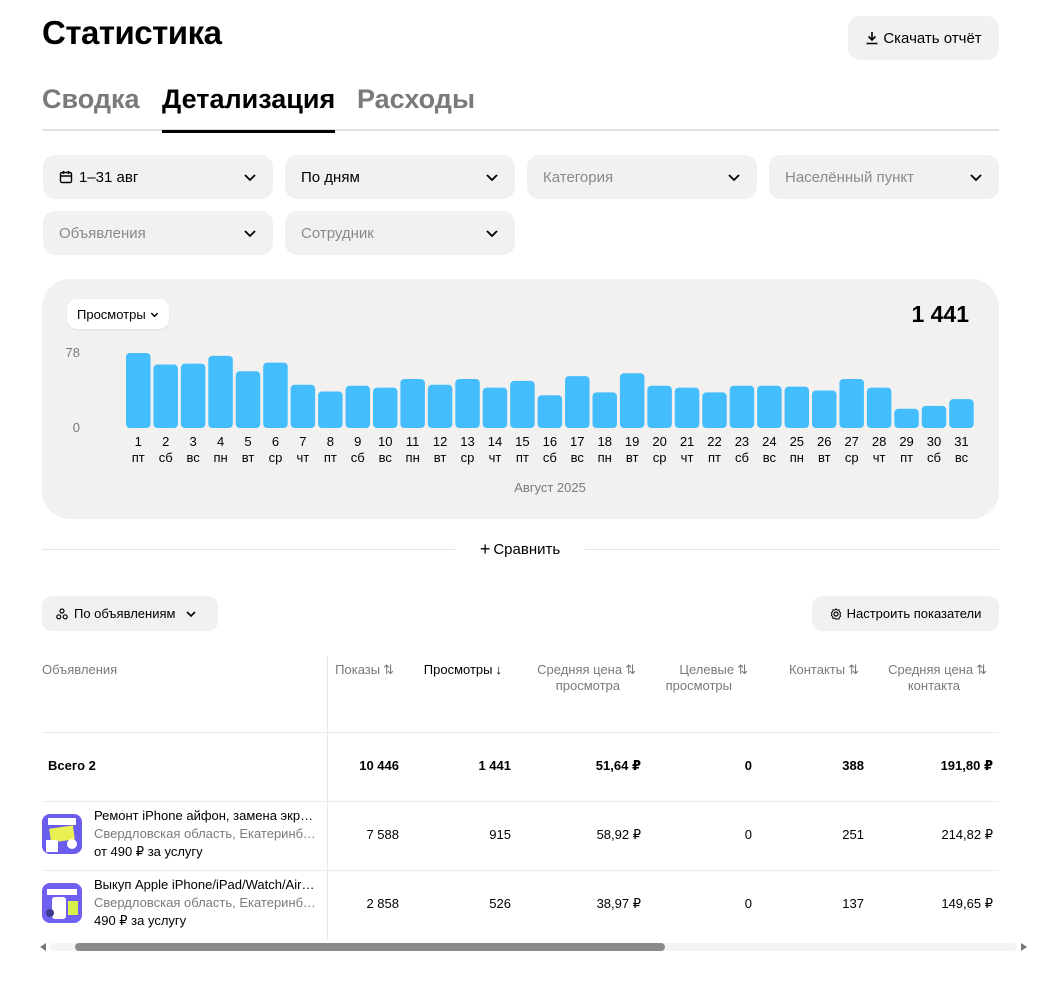  I want to click on grouping-filter: По дням, so click(400, 177).